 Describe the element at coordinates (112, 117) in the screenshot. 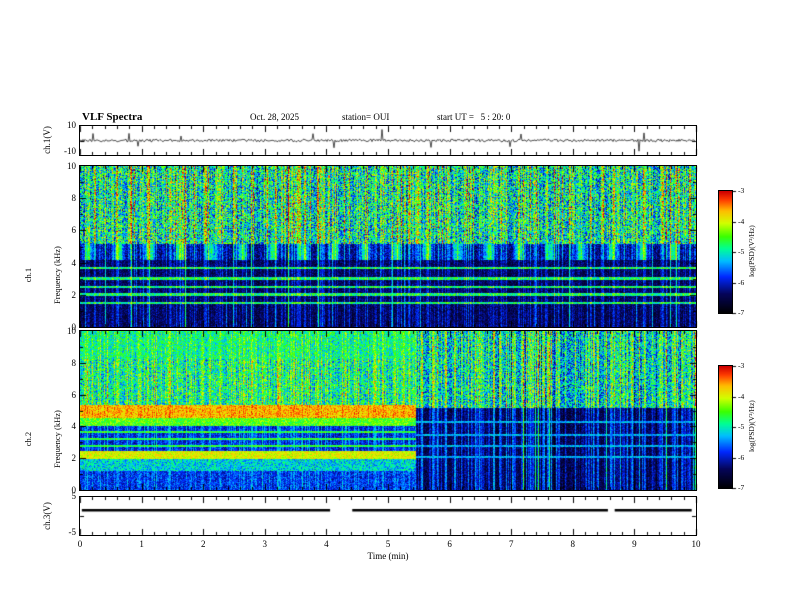

I see `plot-title: VLF Spectra` at that location.